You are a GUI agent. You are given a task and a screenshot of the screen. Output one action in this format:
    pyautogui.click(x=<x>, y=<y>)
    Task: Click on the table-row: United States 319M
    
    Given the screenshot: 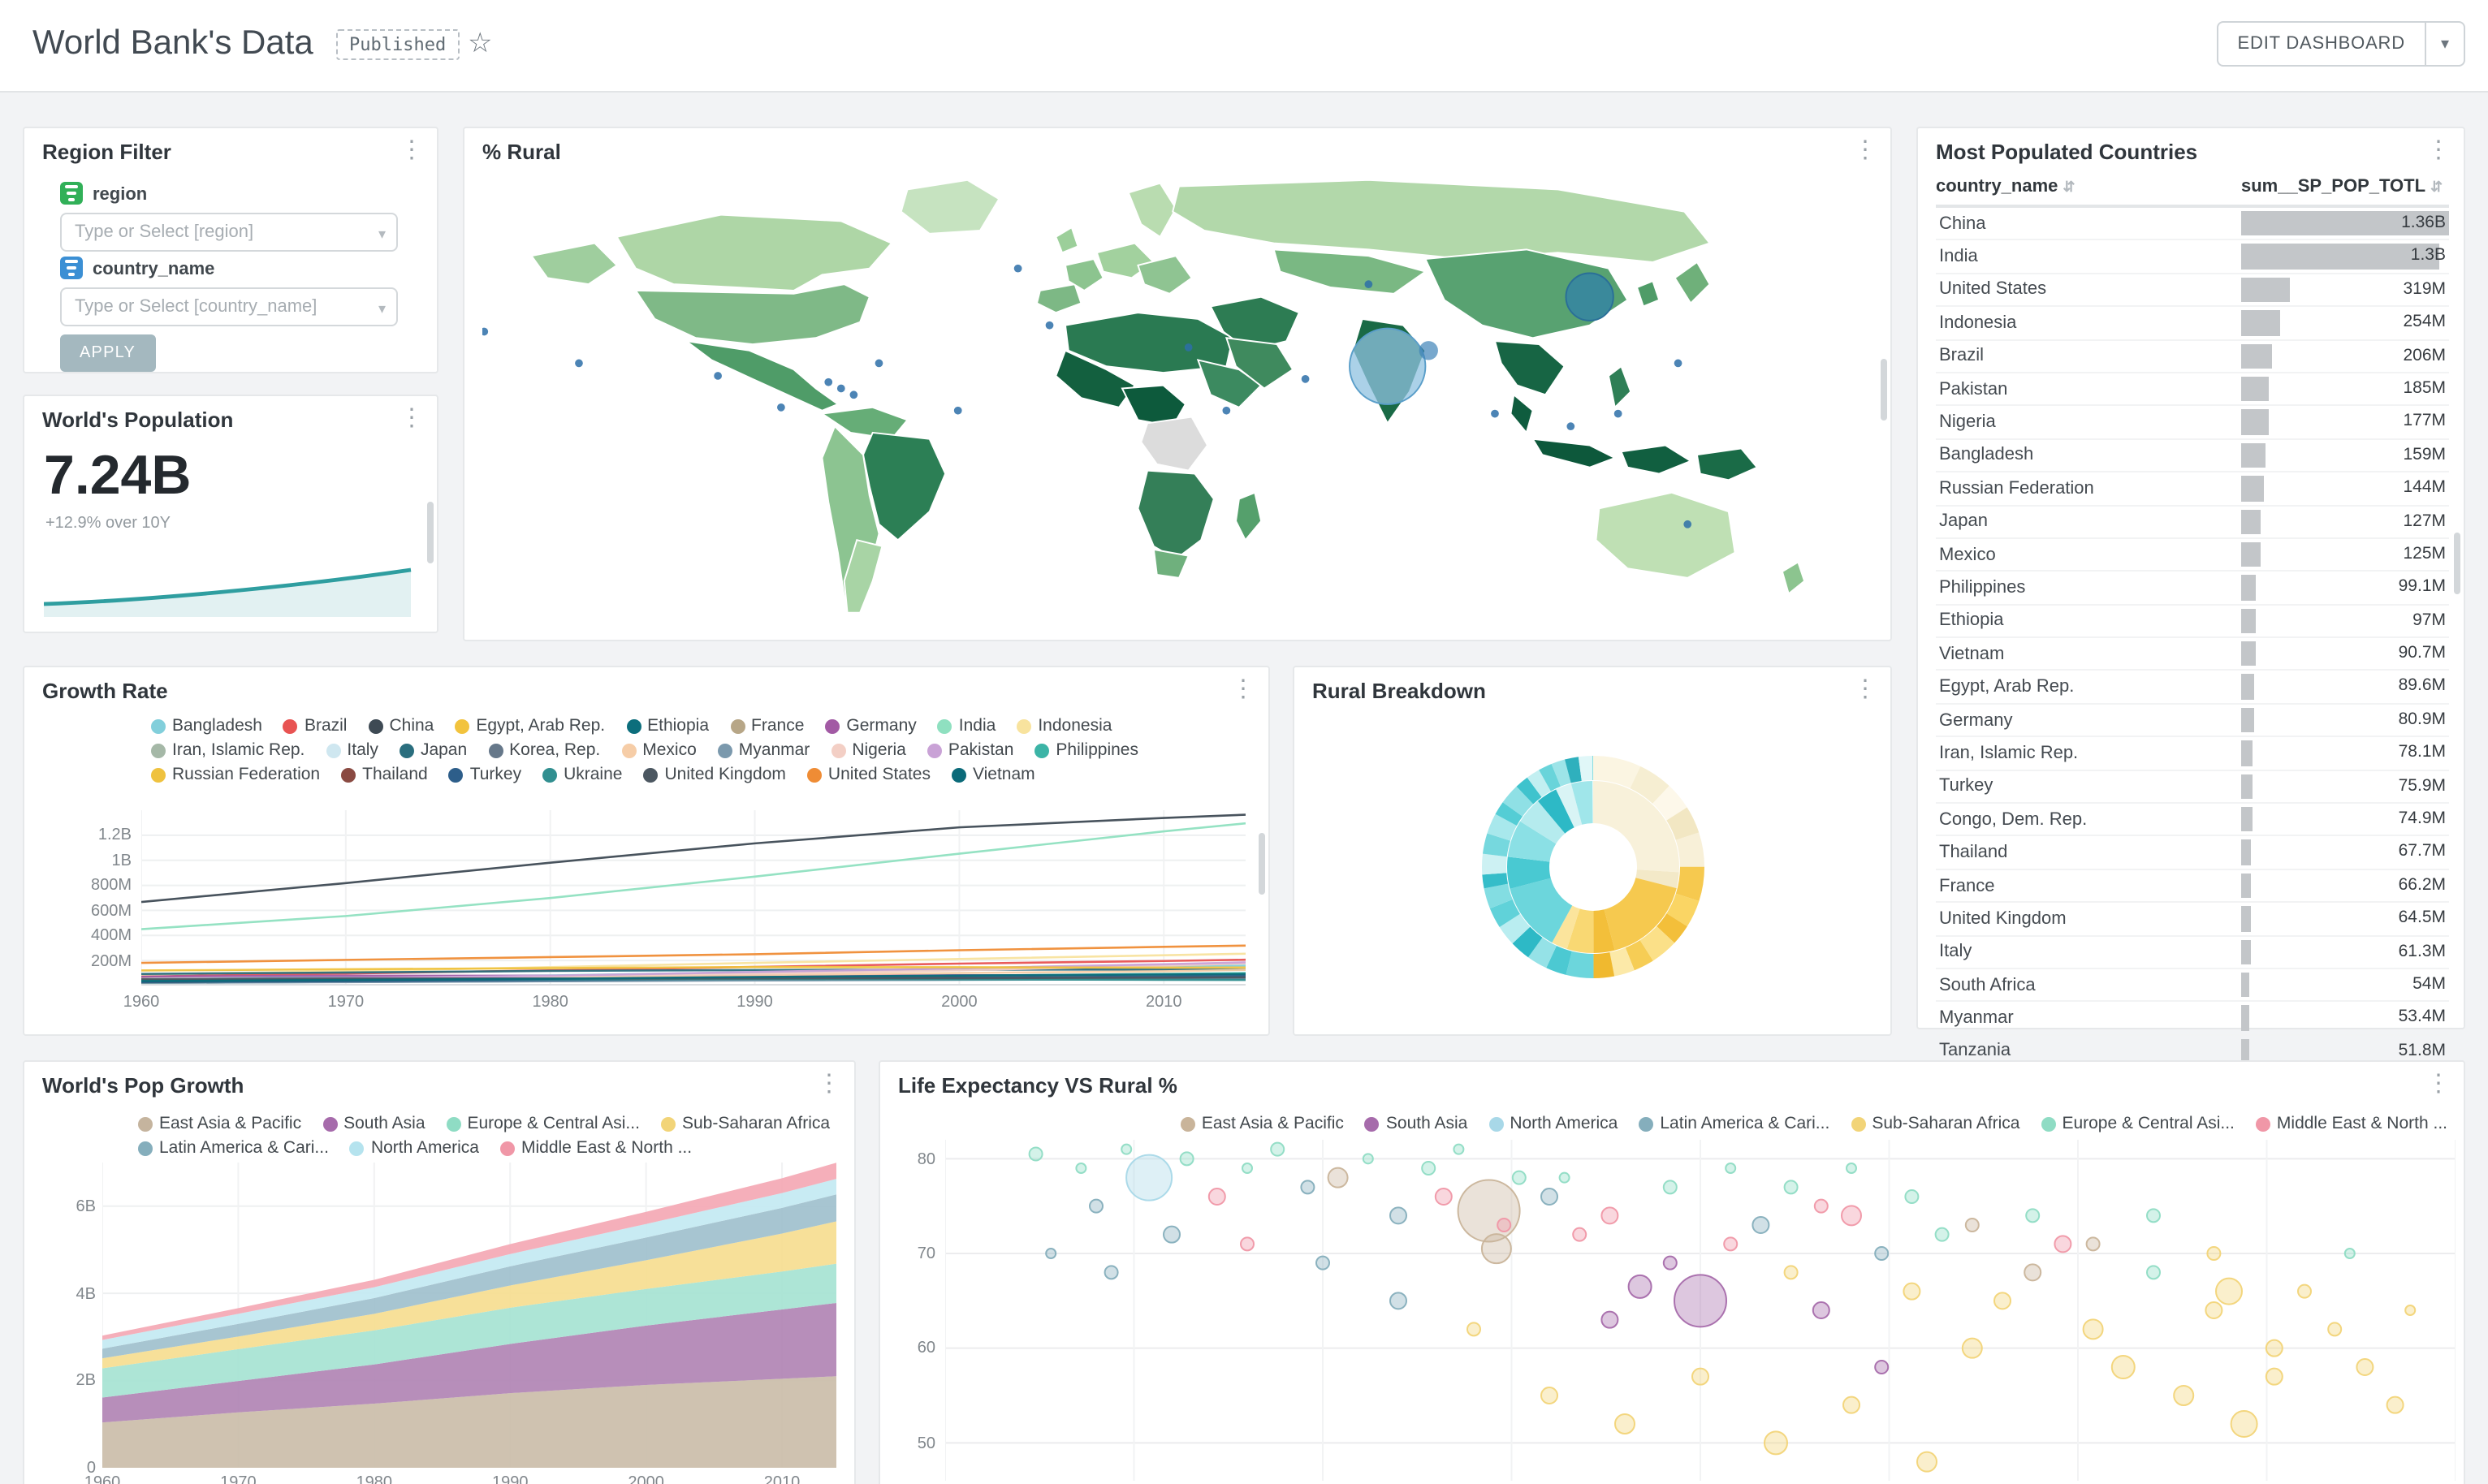 What is the action you would take?
    pyautogui.click(x=2192, y=291)
    